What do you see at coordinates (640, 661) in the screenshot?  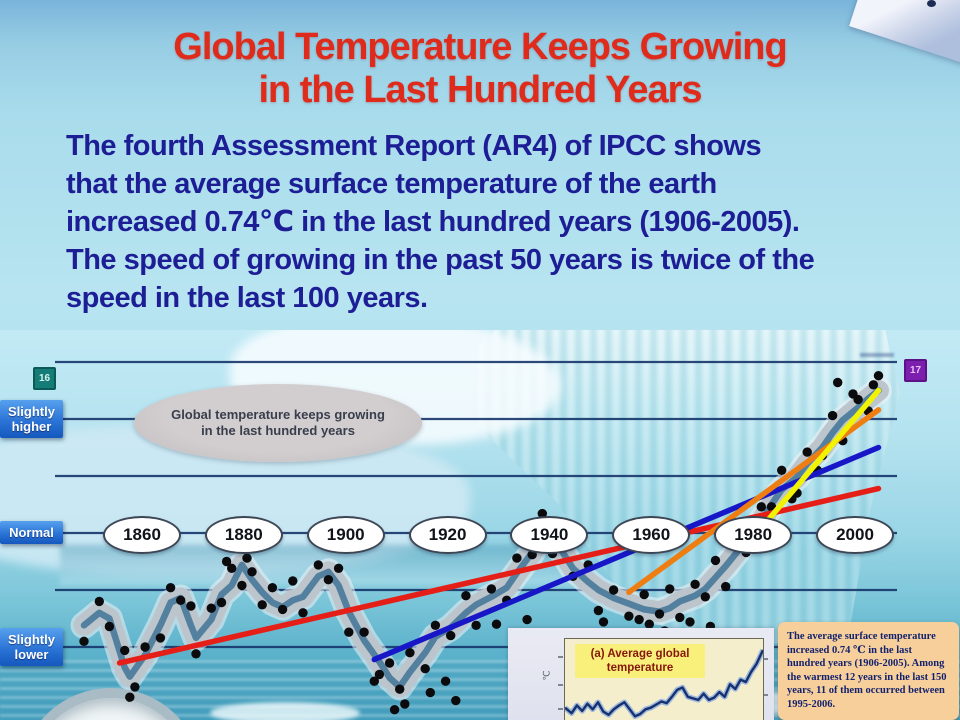 I see `inset-title: (a) Average global temperature` at bounding box center [640, 661].